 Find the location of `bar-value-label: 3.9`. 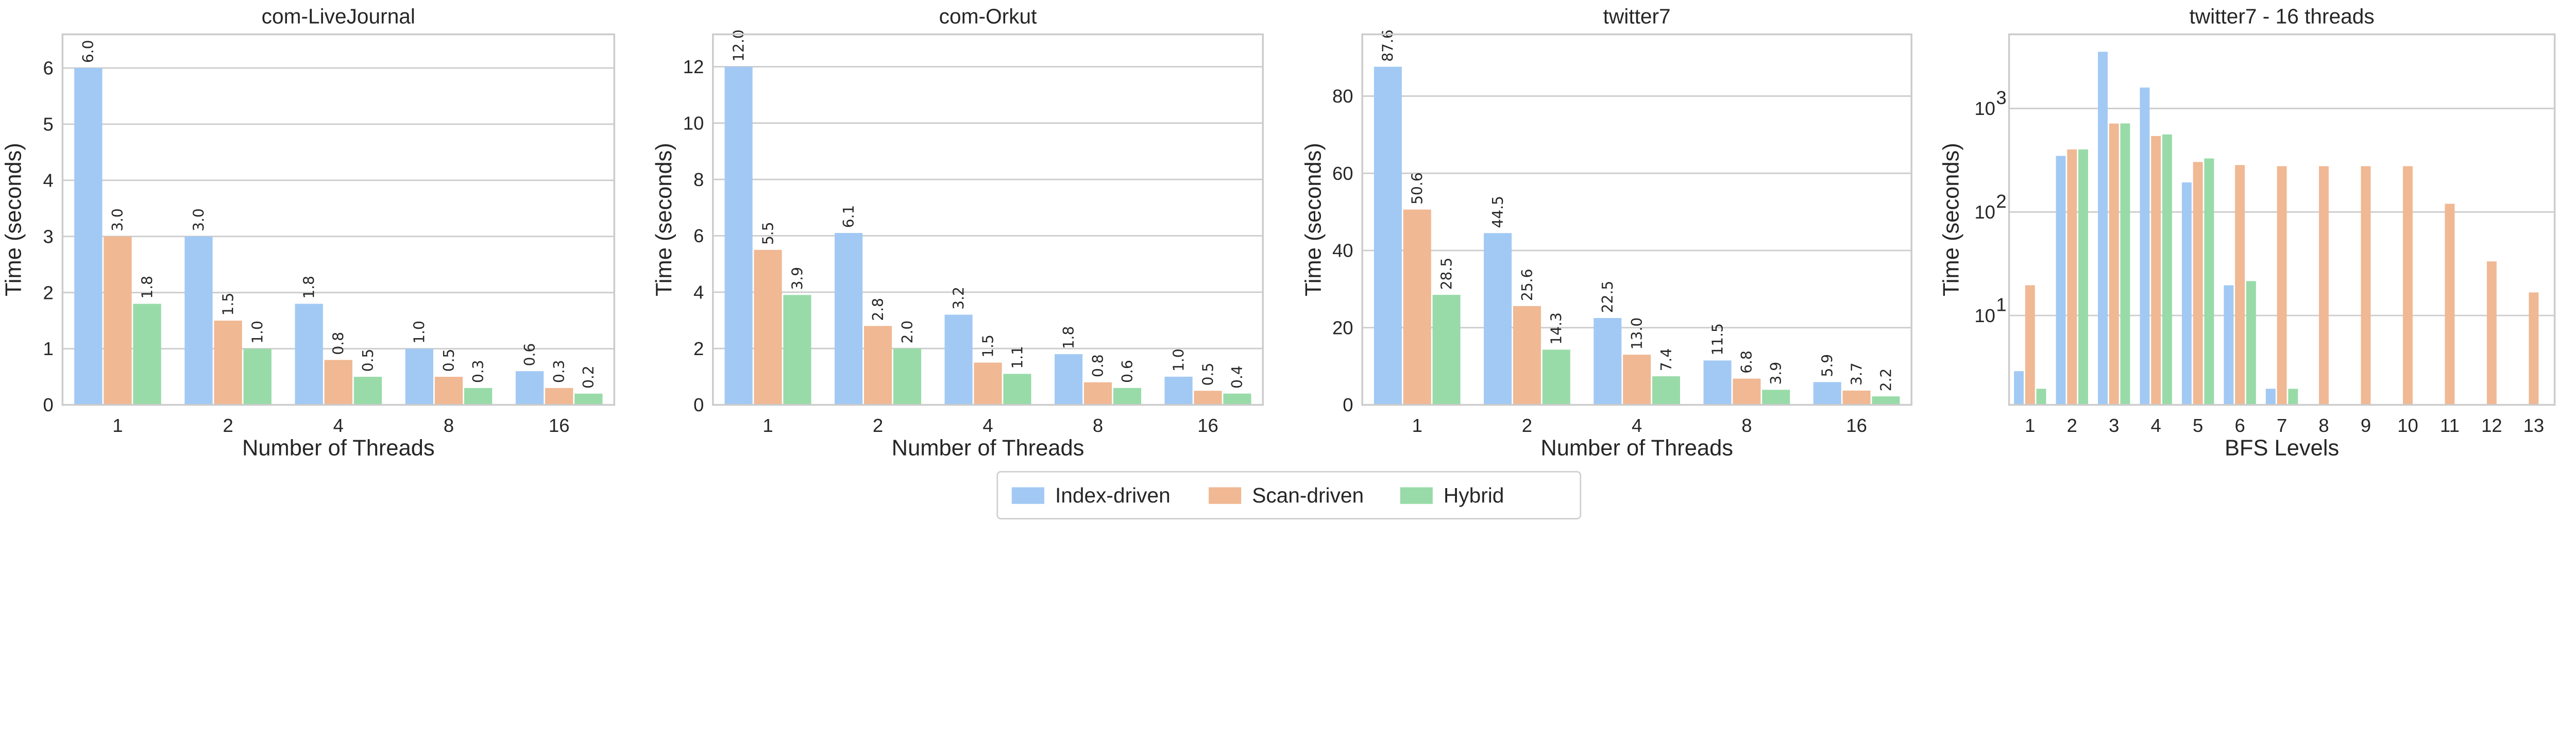

bar-value-label: 3.9 is located at coordinates (797, 278).